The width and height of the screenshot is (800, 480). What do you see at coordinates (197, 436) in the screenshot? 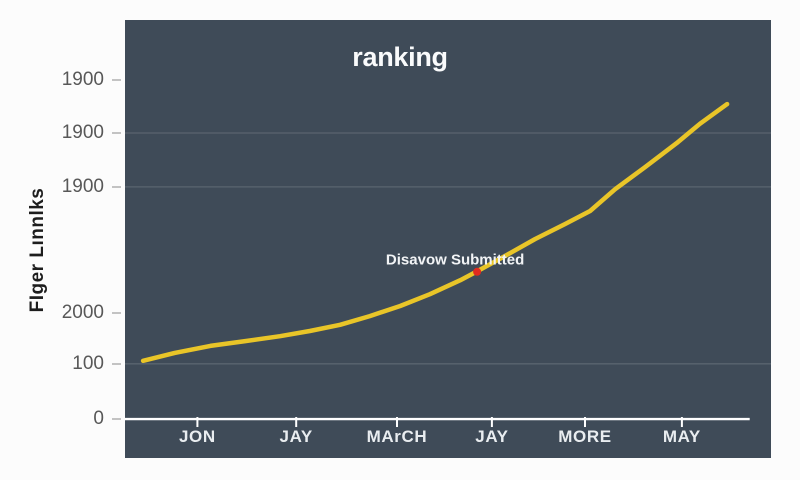
I see `x-tick-label: JON` at bounding box center [197, 436].